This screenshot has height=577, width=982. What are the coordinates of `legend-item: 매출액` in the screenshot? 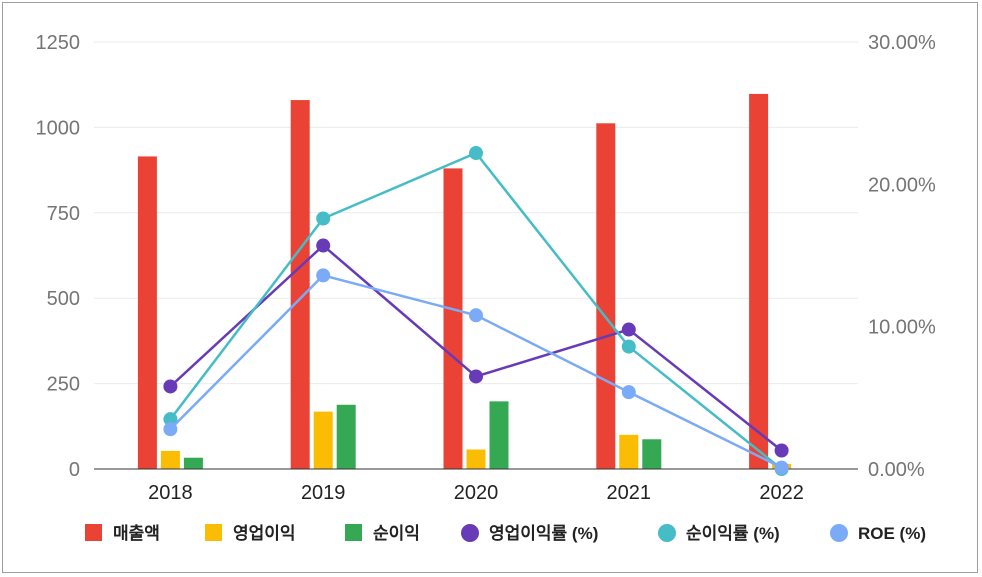 It's located at (122, 533).